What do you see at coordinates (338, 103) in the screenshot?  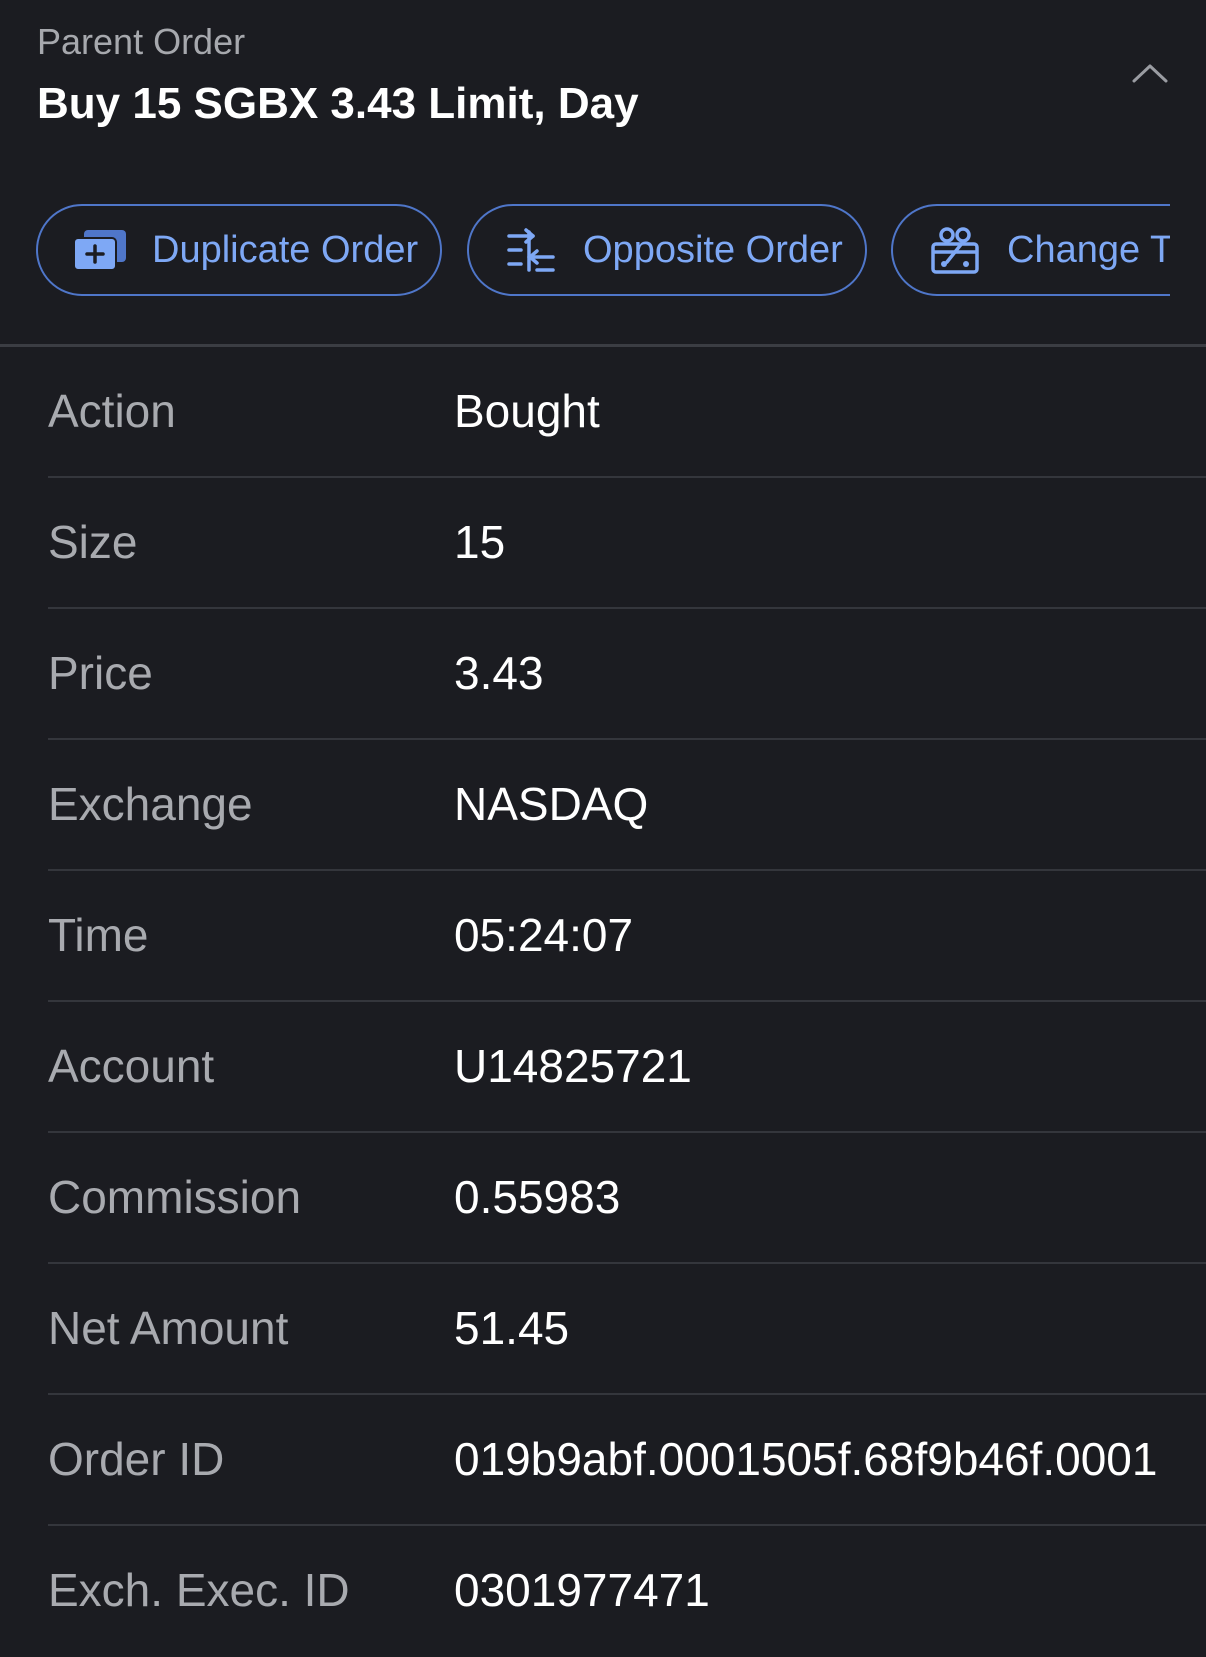 I see `order-title: Buy 15 SGBX 3.43 Limit, Day` at bounding box center [338, 103].